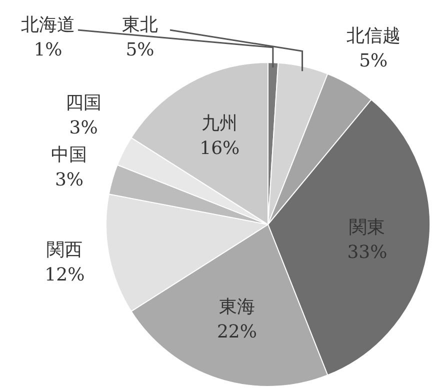 This screenshot has height=389, width=436. Describe the element at coordinates (367, 227) in the screenshot. I see `slice-label: 関東` at that location.